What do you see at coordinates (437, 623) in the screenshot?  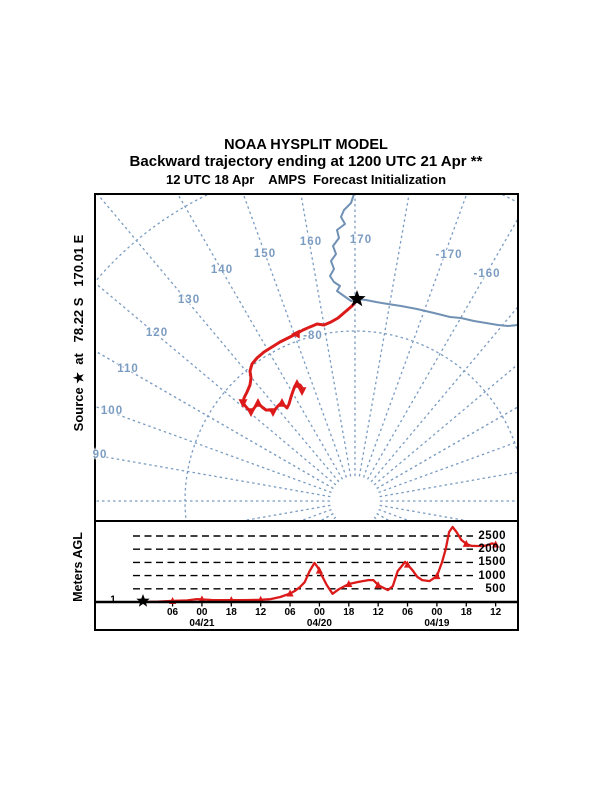 I see `date-label: 04/19` at bounding box center [437, 623].